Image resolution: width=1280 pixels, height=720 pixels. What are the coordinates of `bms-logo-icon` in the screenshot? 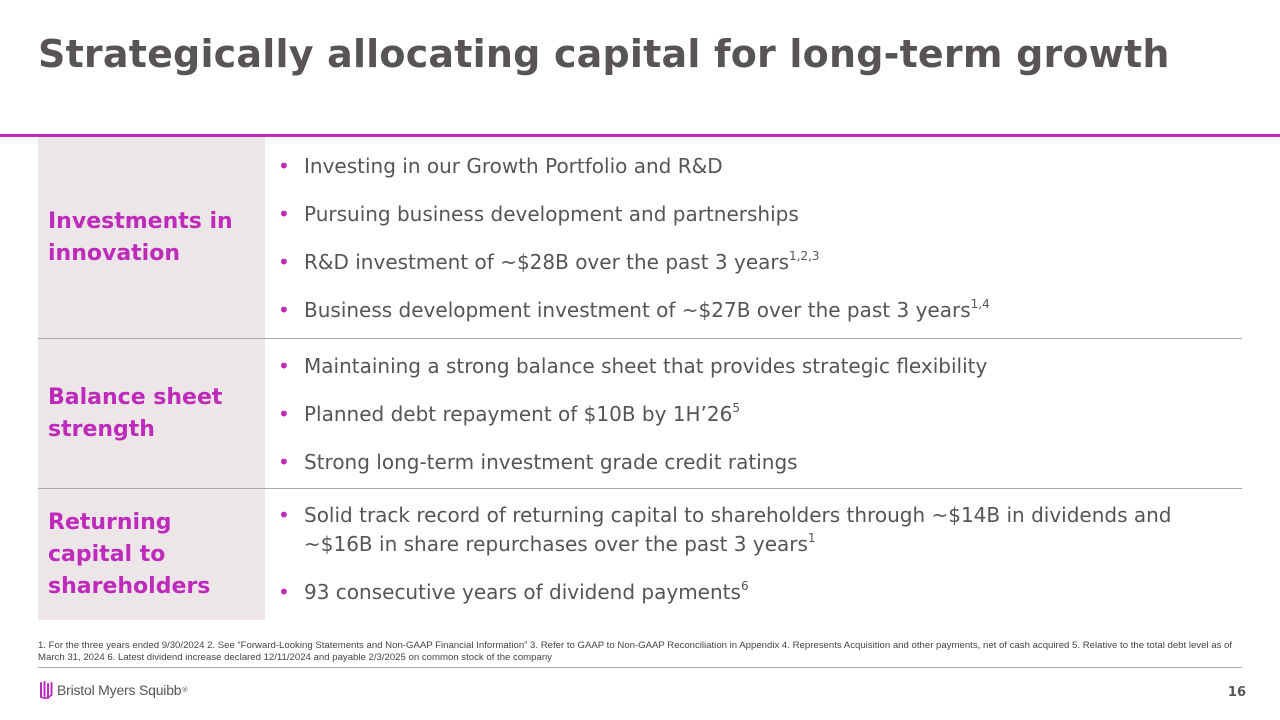 It's located at (46, 690).